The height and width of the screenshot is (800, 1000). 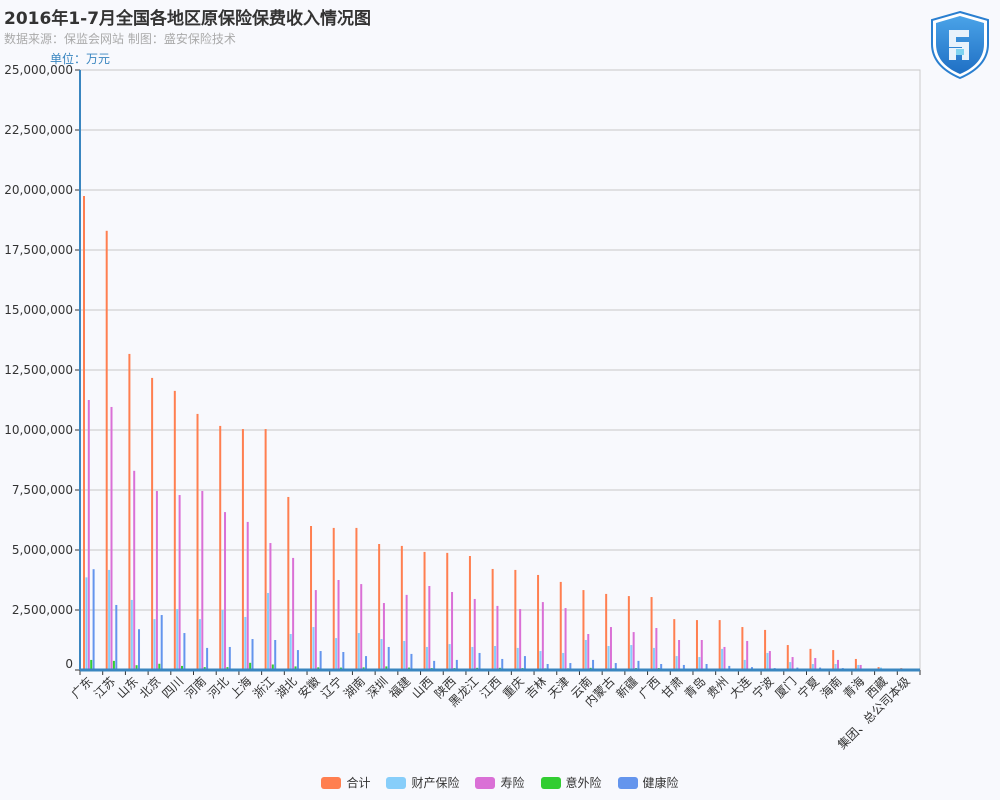 What do you see at coordinates (177, 639) in the screenshot?
I see `bar-财产保险-四川` at bounding box center [177, 639].